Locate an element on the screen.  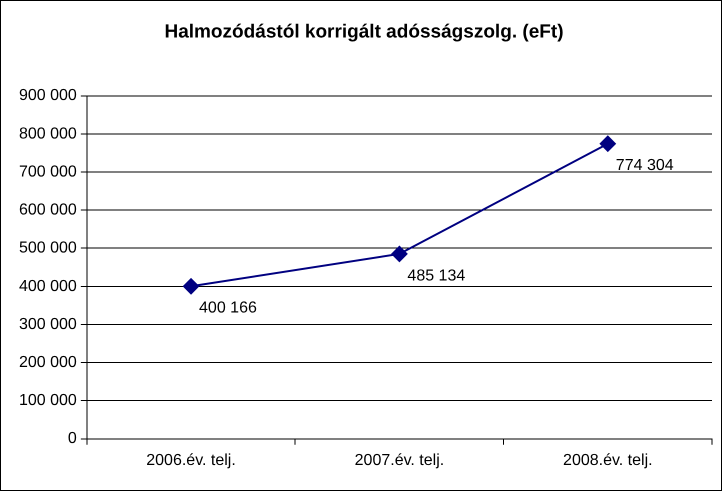
y-tick-label: 400 000 is located at coordinates (47, 286).